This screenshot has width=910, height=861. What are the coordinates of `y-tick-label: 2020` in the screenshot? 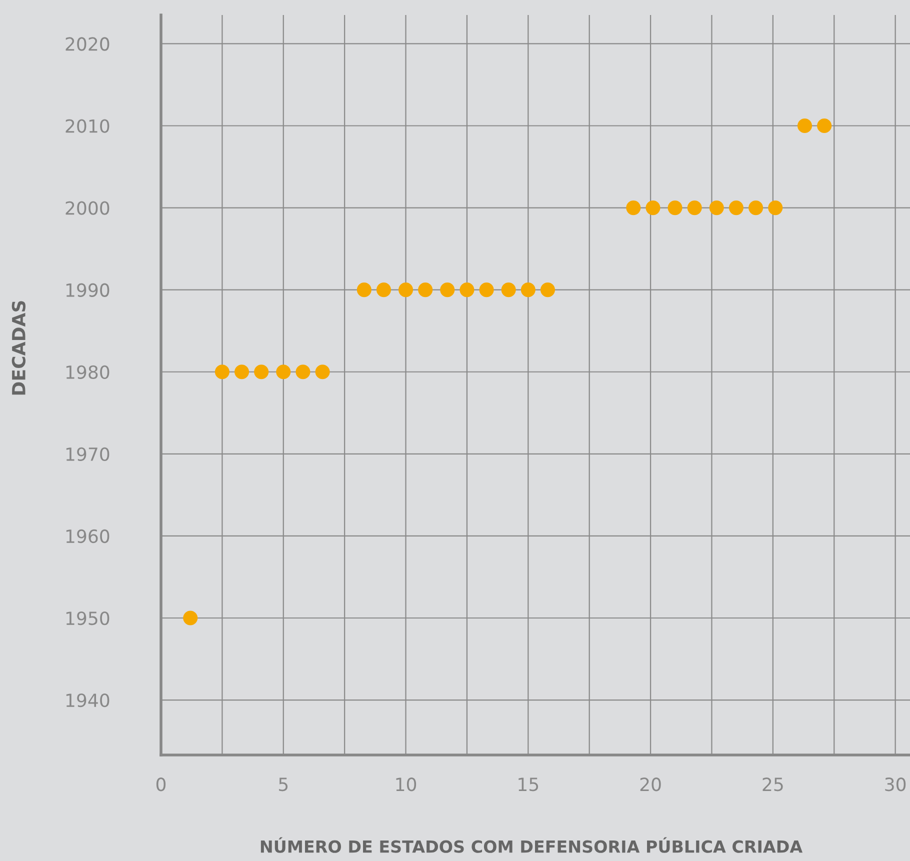 It's located at (88, 44).